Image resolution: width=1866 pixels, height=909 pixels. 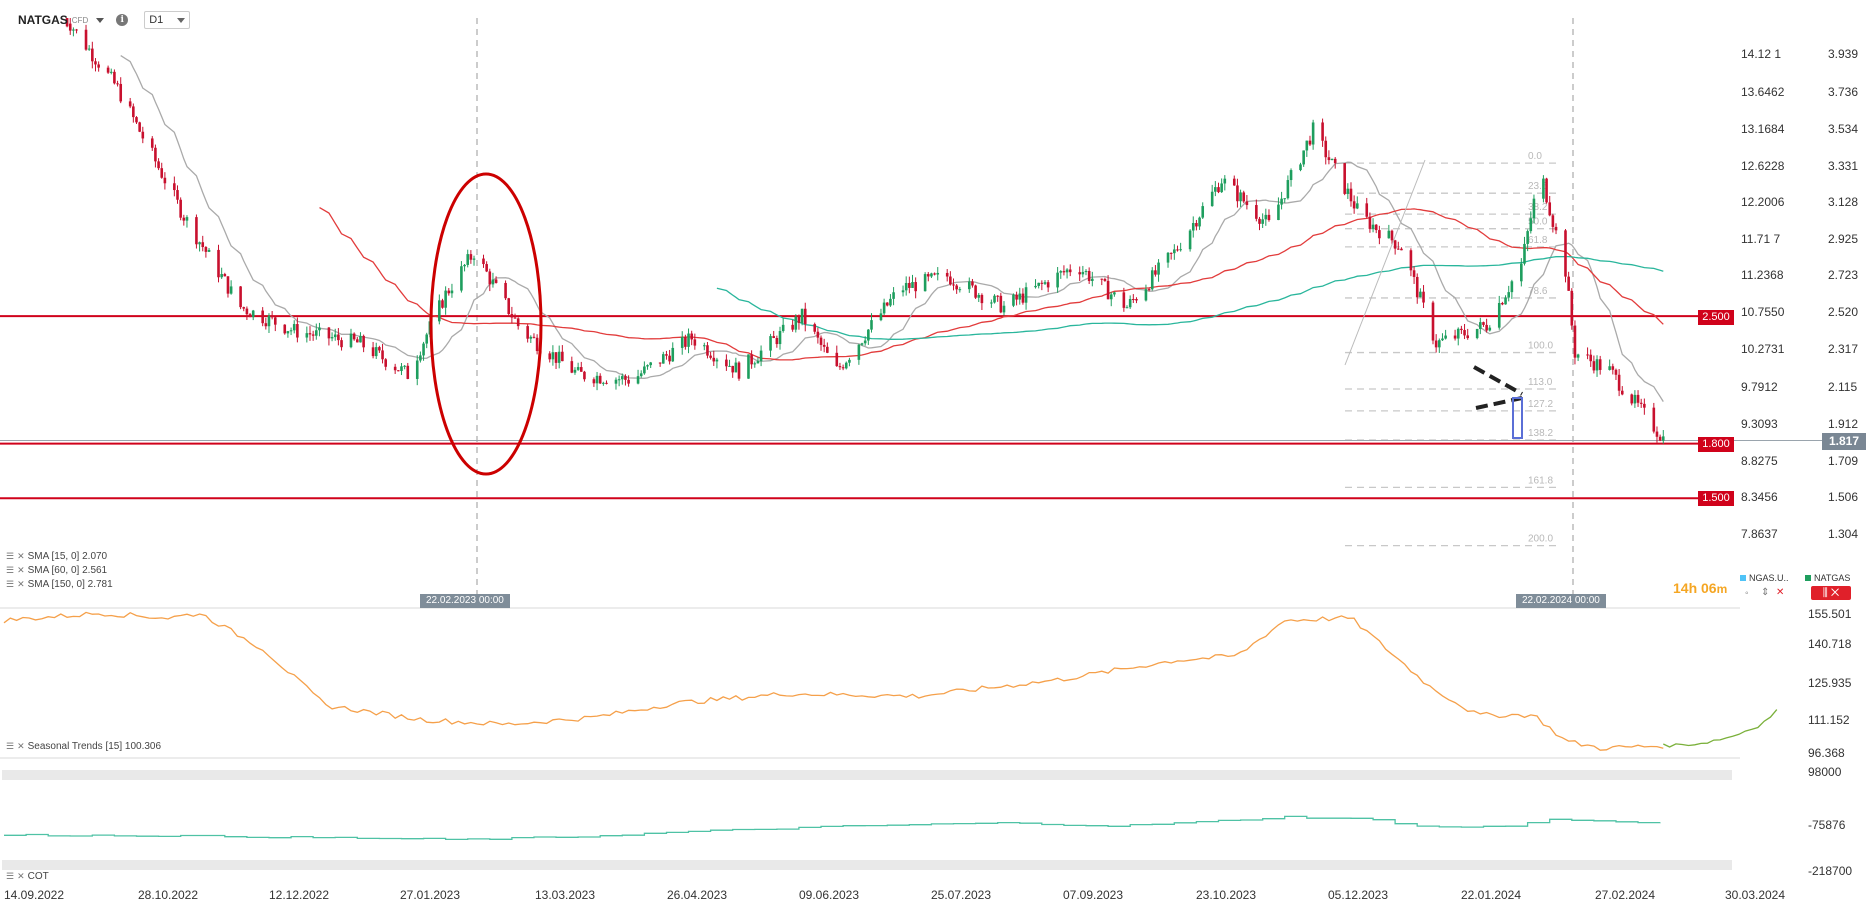 I want to click on y-right-tick: 3.736, so click(x=1843, y=92).